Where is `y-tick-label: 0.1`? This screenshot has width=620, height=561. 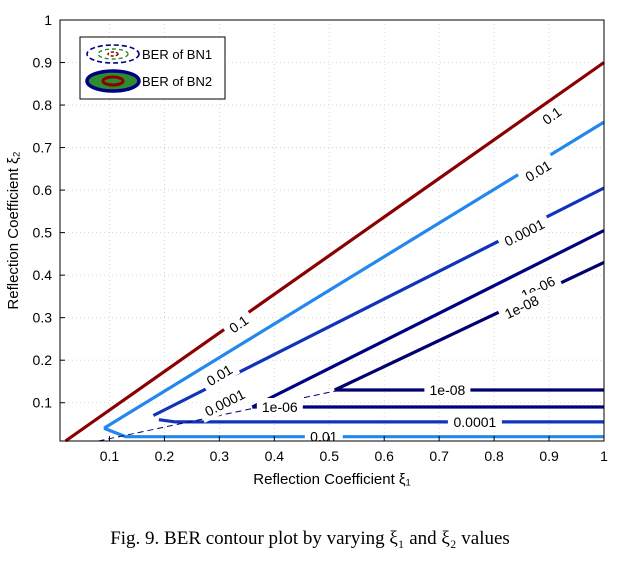
y-tick-label: 0.1 is located at coordinates (43, 403).